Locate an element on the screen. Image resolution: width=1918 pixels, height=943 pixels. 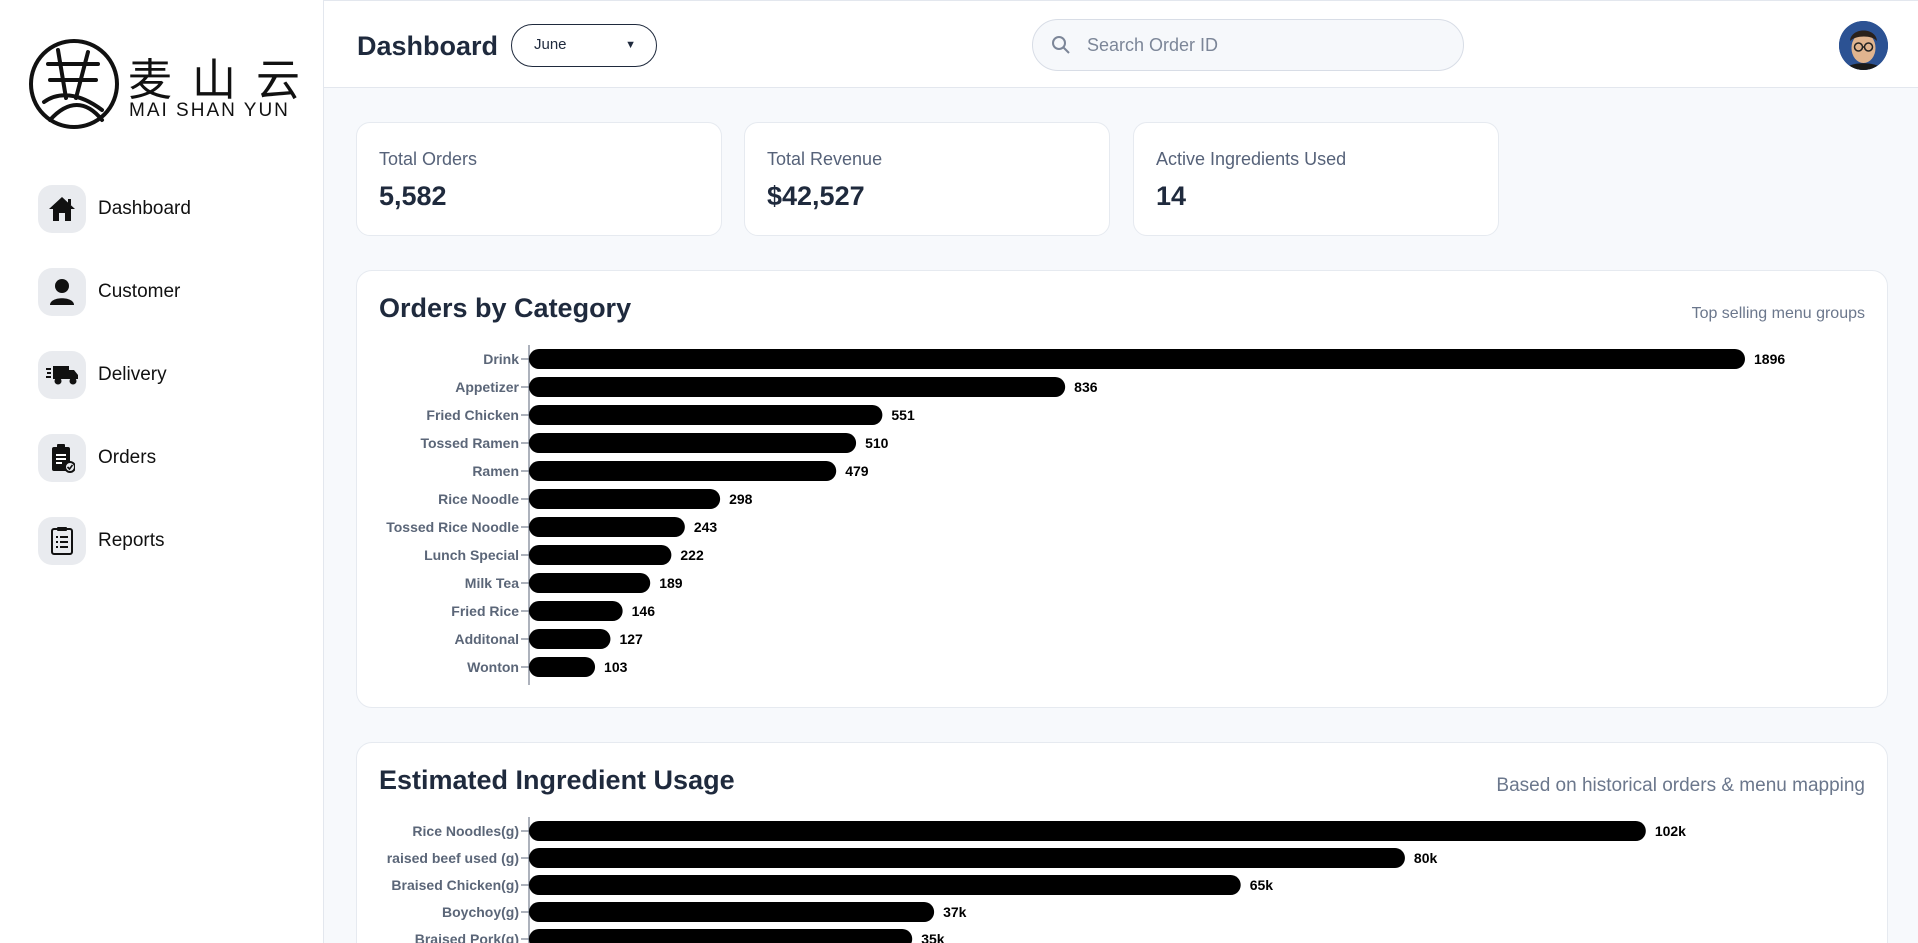
value-label: 37k is located at coordinates (955, 912).